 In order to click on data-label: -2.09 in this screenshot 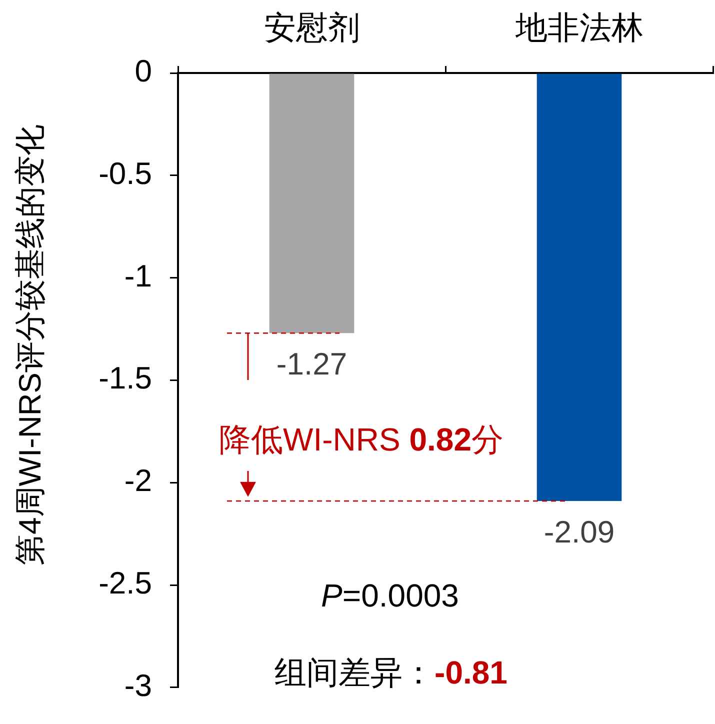, I will do `click(579, 532)`.